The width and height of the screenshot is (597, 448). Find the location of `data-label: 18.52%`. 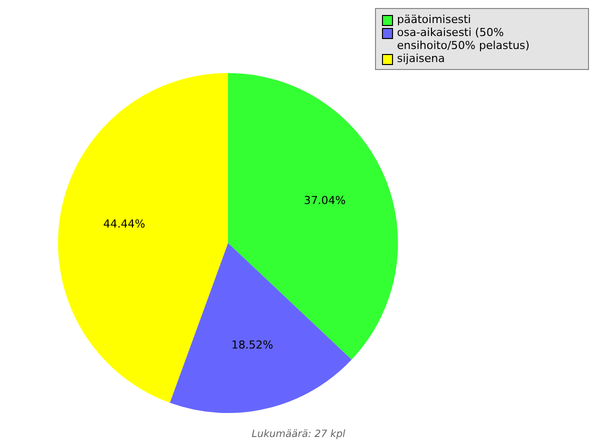

data-label: 18.52% is located at coordinates (252, 345).